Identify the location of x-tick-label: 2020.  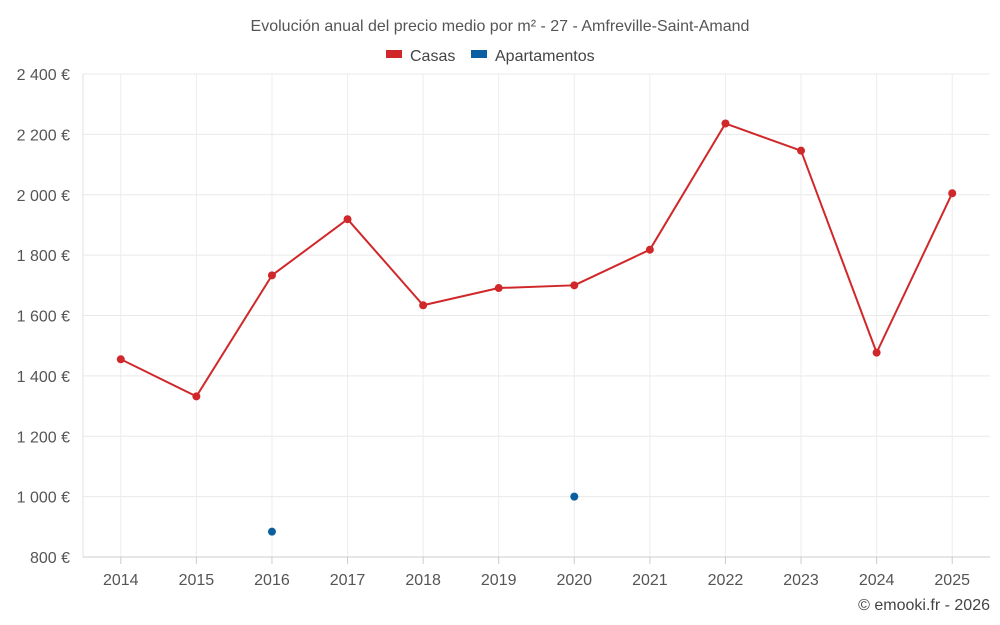
(574, 580).